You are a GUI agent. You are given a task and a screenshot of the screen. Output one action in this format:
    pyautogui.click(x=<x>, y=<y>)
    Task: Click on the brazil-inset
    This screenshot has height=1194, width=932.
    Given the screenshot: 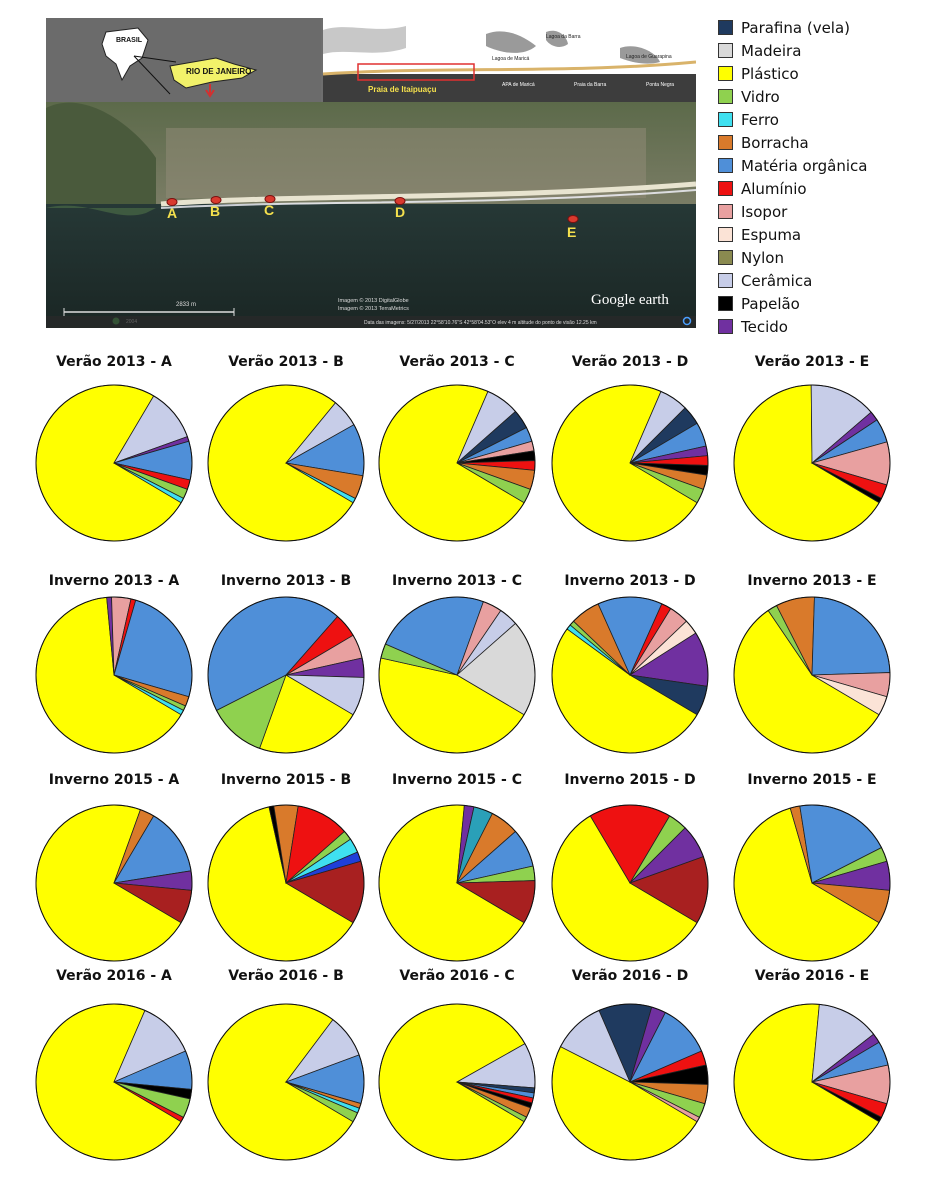 What is the action you would take?
    pyautogui.click(x=183, y=60)
    